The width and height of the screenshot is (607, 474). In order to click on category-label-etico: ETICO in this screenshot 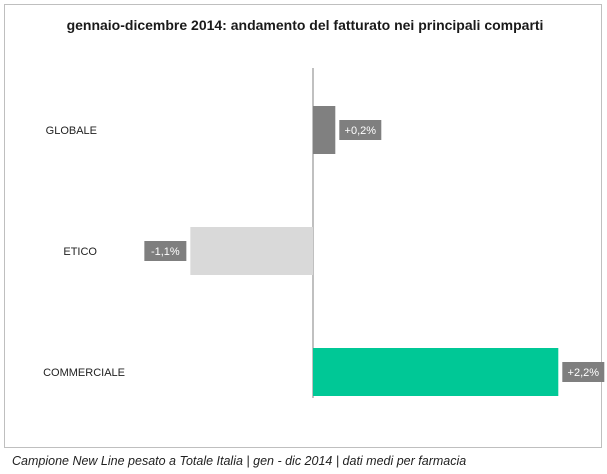, I will do `click(80, 252)`.